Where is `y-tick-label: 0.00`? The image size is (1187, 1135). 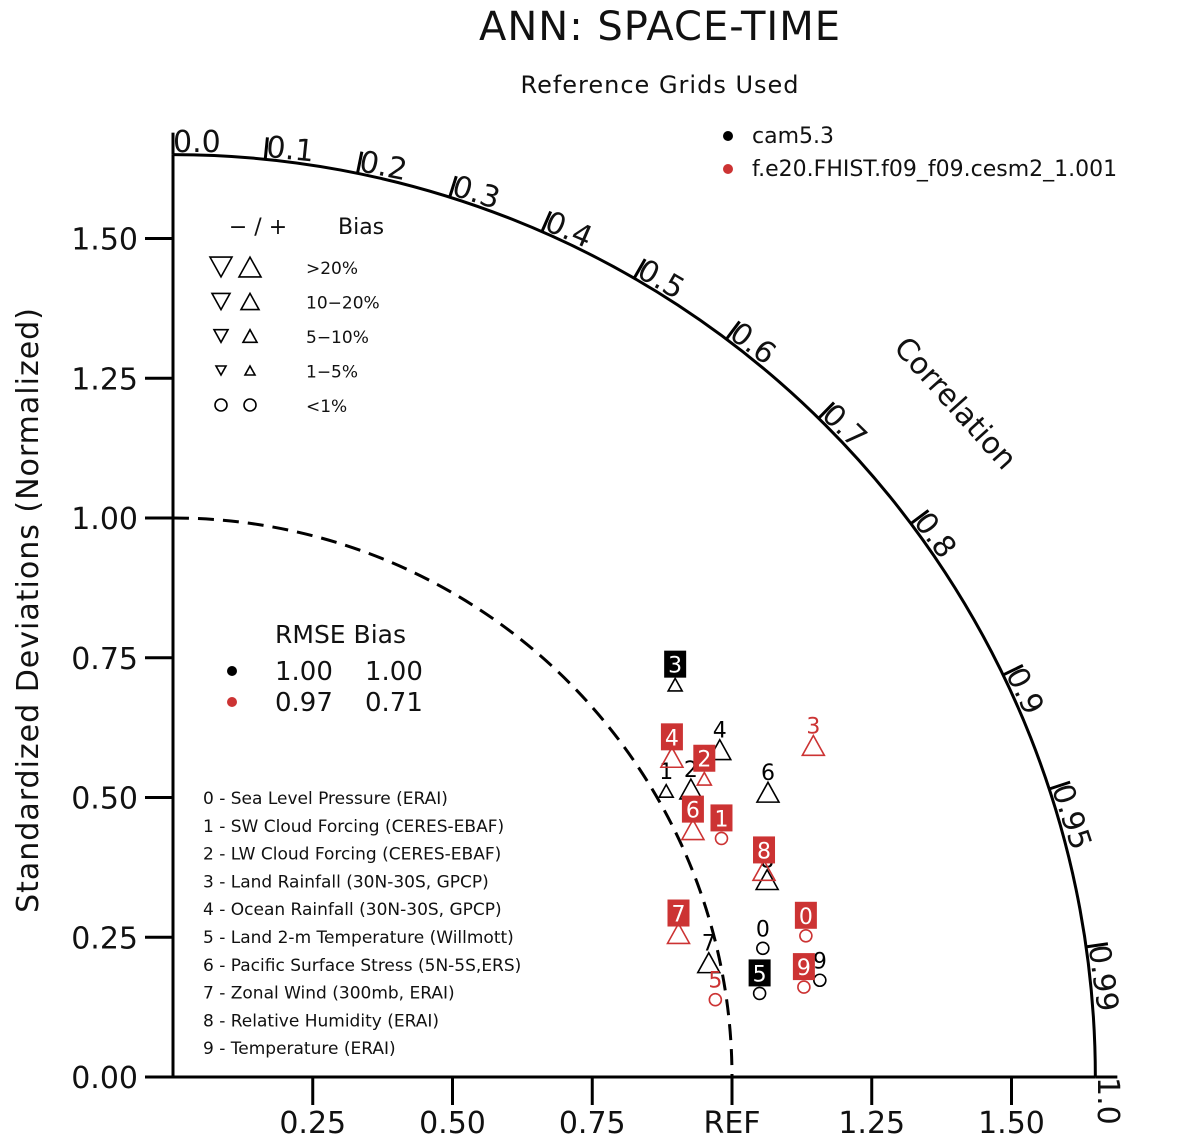
y-tick-label: 0.00 is located at coordinates (104, 1078).